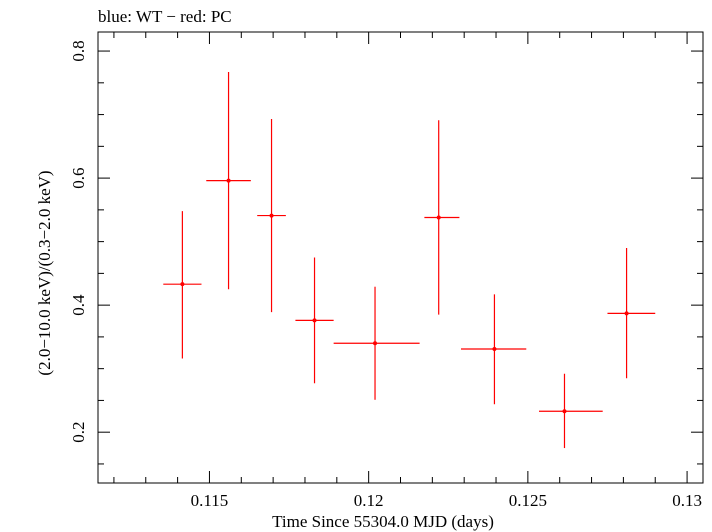 This screenshot has height=532, width=712. I want to click on y-tick-label: 0.2, so click(78, 432).